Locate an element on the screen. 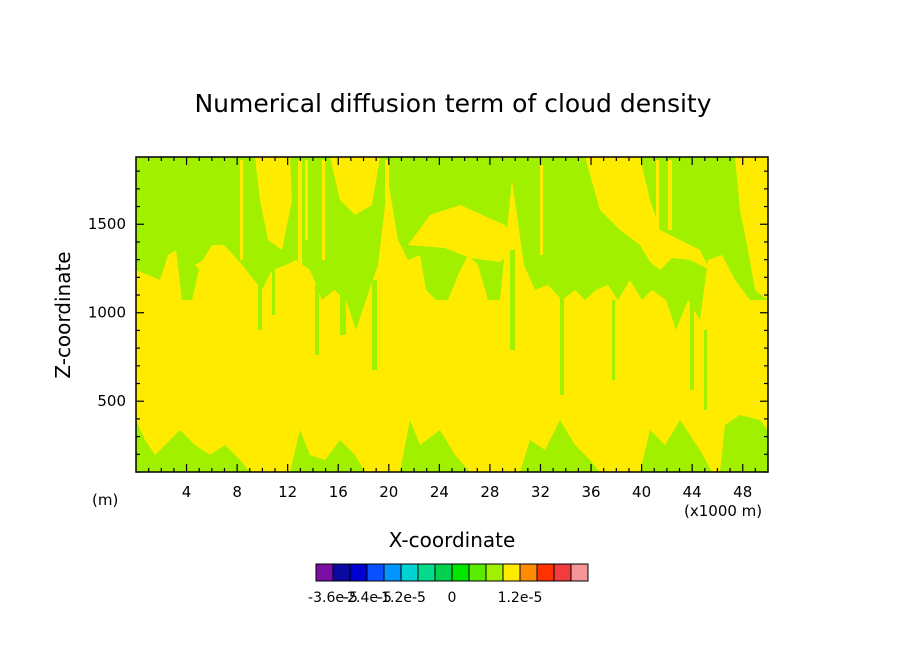 The image size is (904, 654). colorbar-labels: -3.6e-5-2.4e-5-1.2e-5 0 1.2e-5 is located at coordinates (425, 598).